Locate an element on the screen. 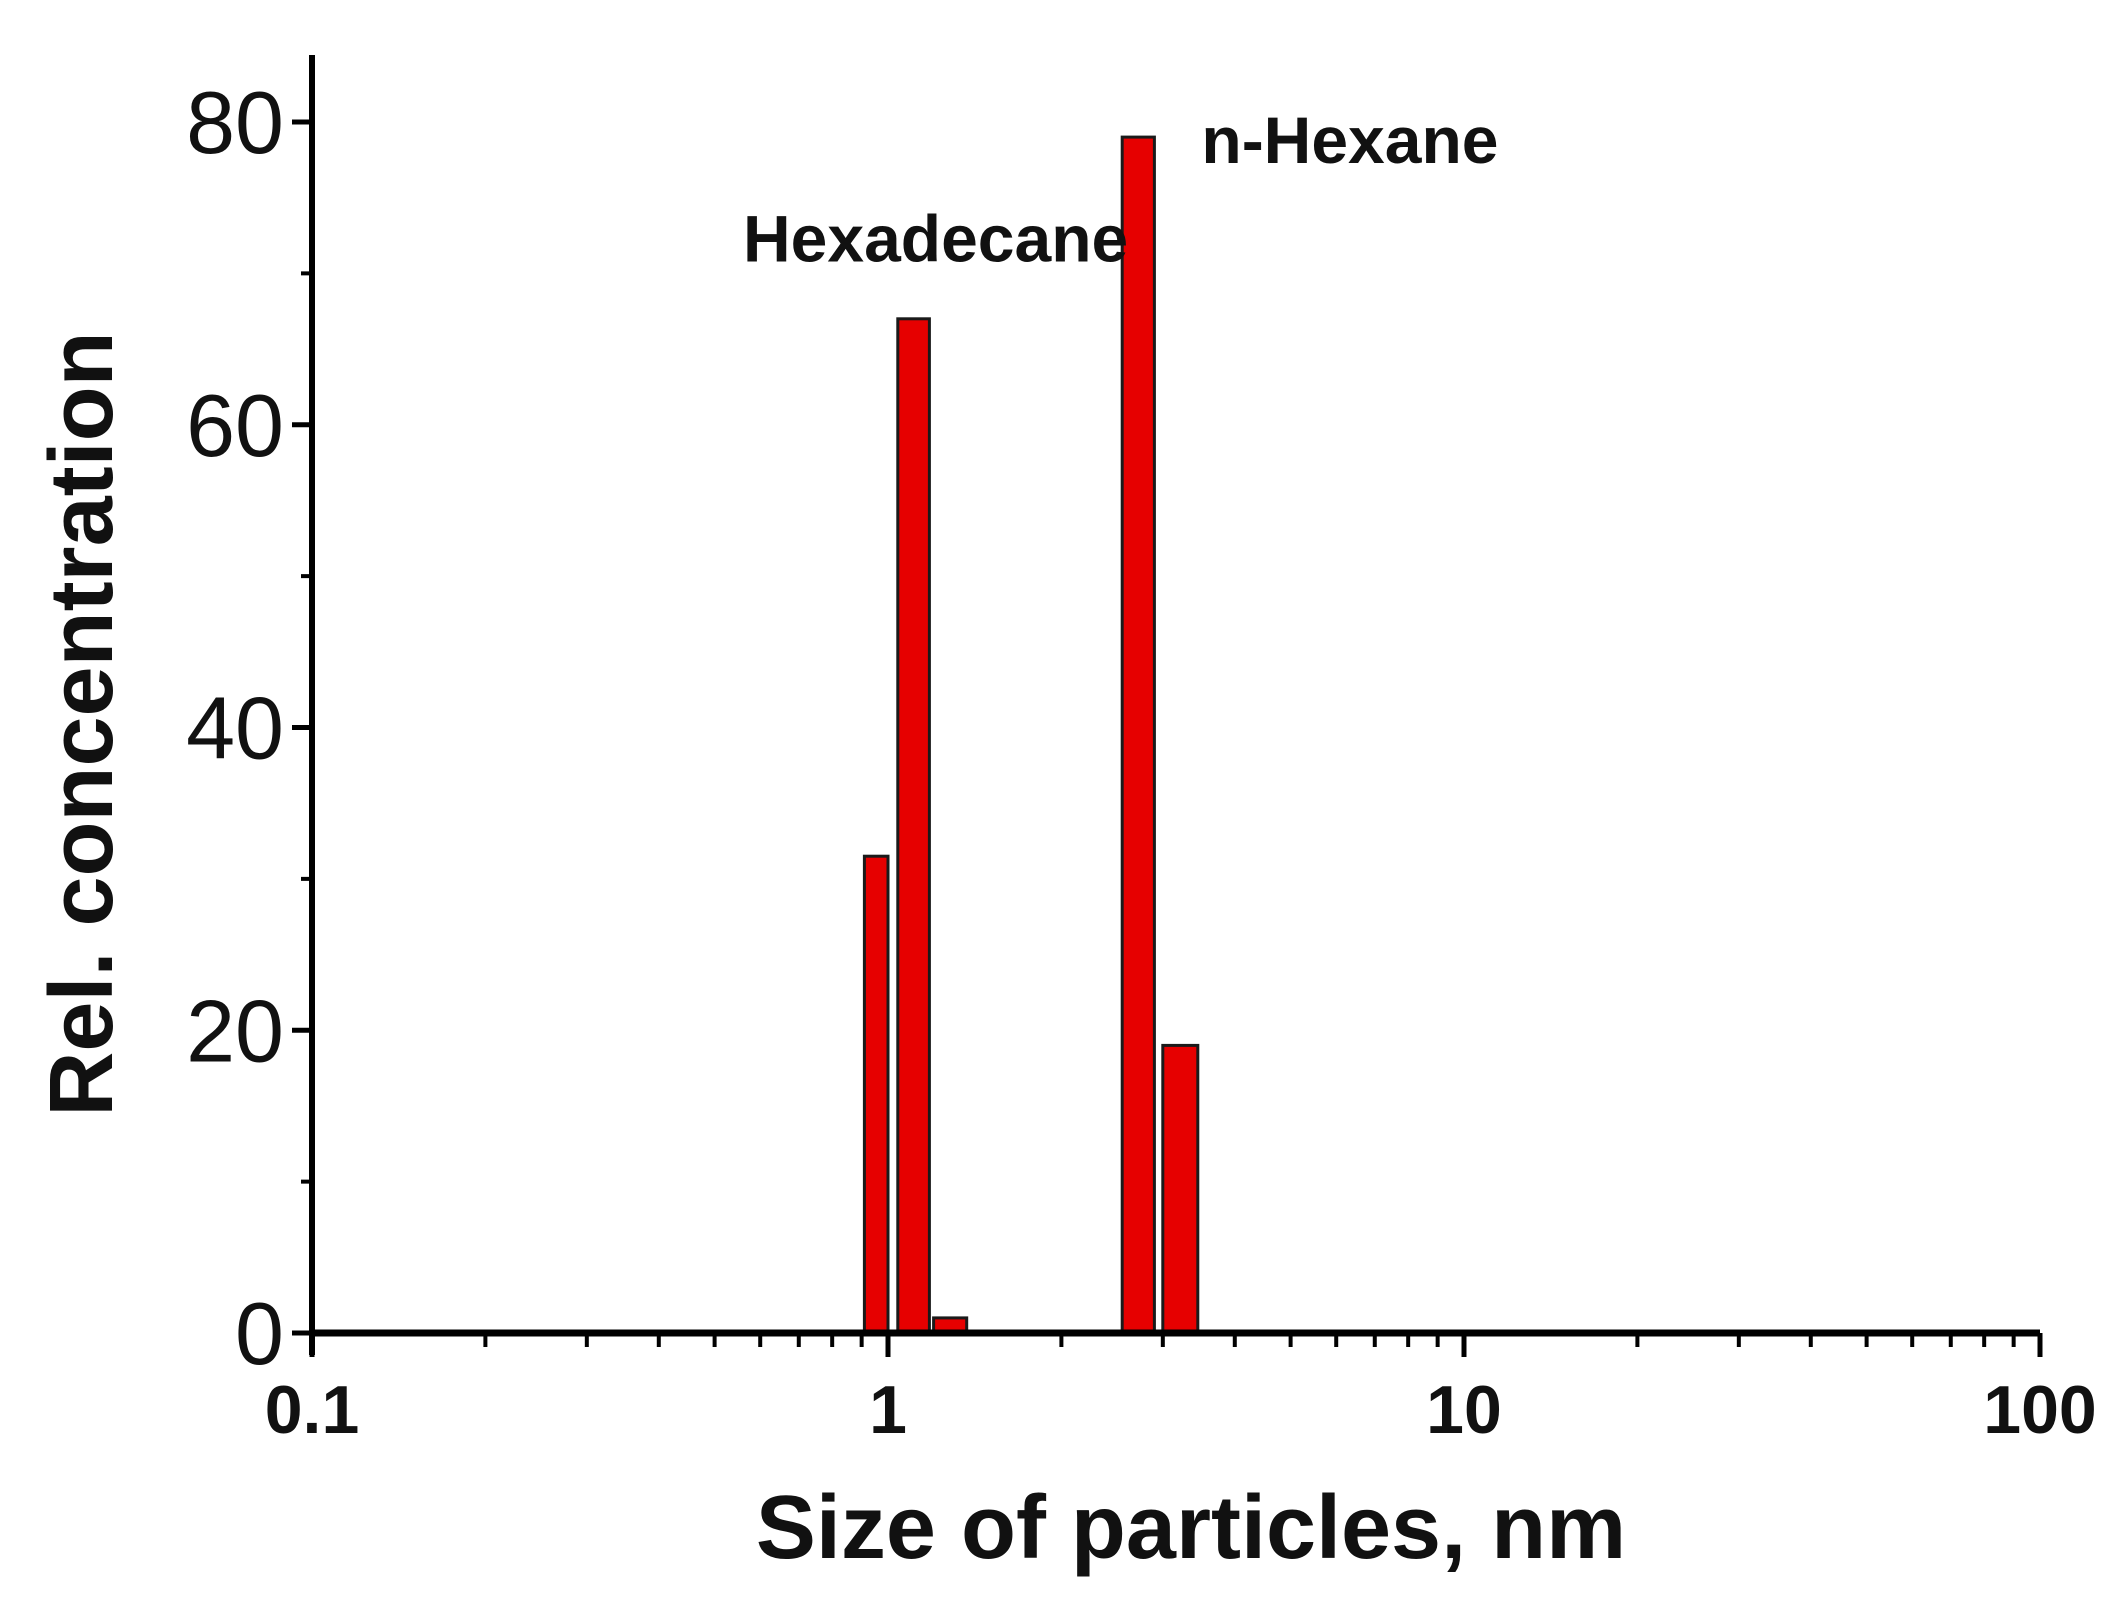  x-tick-label-1: 1 is located at coordinates (888, 1410).